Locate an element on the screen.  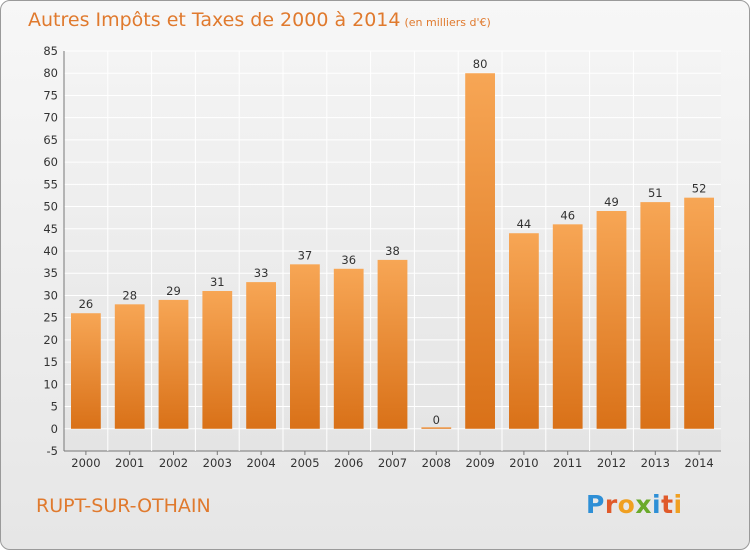
x-tick-label: 2012 is located at coordinates (611, 463).